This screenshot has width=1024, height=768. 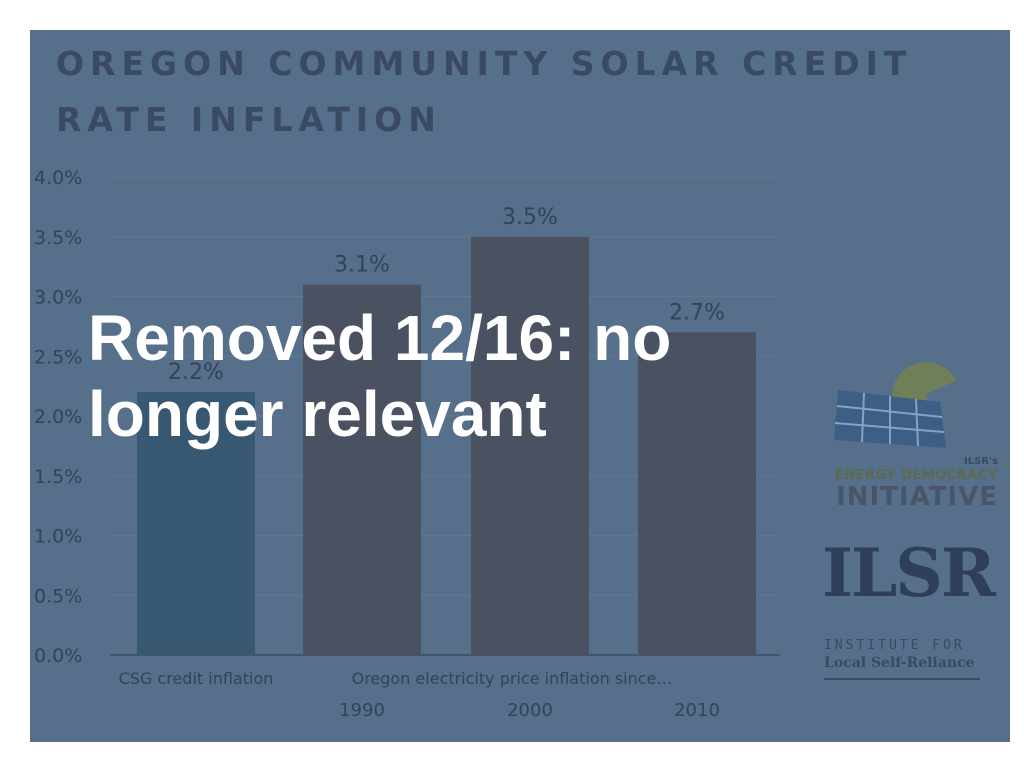 I want to click on slide-title-line-2: RATE INFLATION, so click(x=249, y=119).